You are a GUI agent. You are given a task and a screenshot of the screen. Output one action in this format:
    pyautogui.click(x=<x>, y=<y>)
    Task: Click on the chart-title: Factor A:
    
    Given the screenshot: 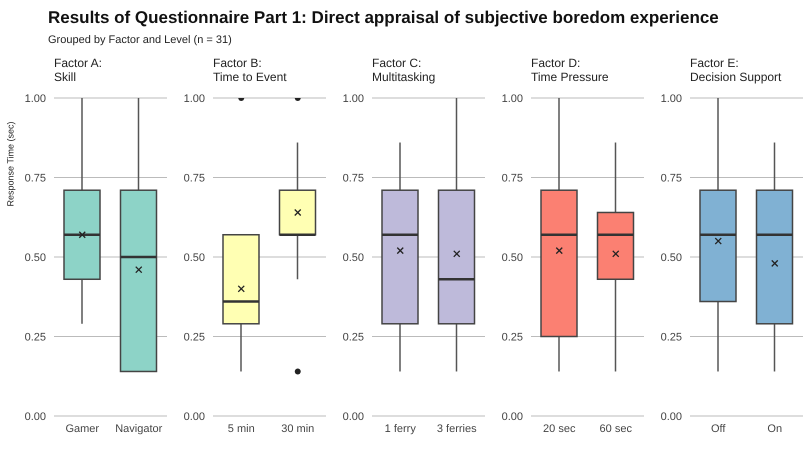 What is the action you would take?
    pyautogui.click(x=79, y=63)
    